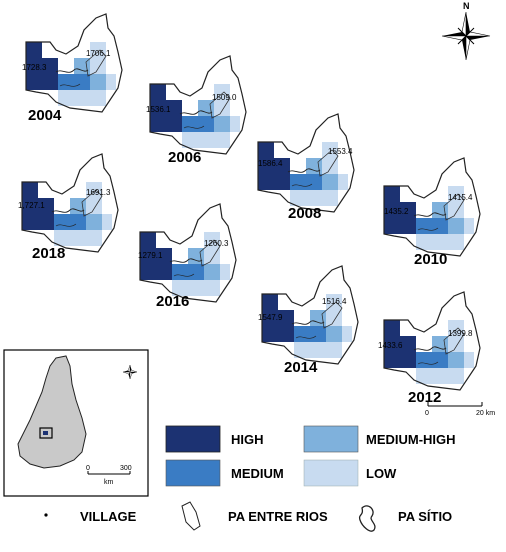  Describe the element at coordinates (425, 516) in the screenshot. I see `legend-label-pa-sitio: PA SÍTIO` at that location.